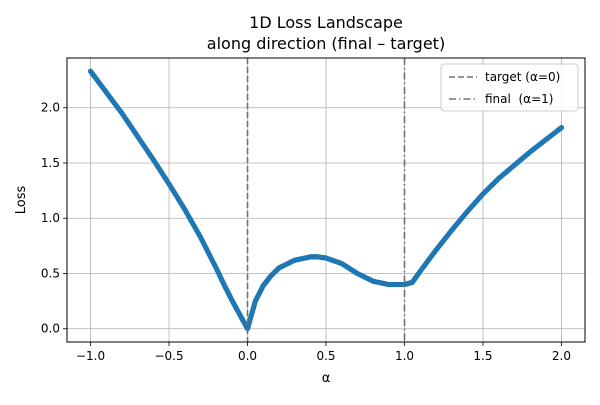 This screenshot has width=600, height=405. What do you see at coordinates (326, 378) in the screenshot?
I see `x-axis-label: α` at bounding box center [326, 378].